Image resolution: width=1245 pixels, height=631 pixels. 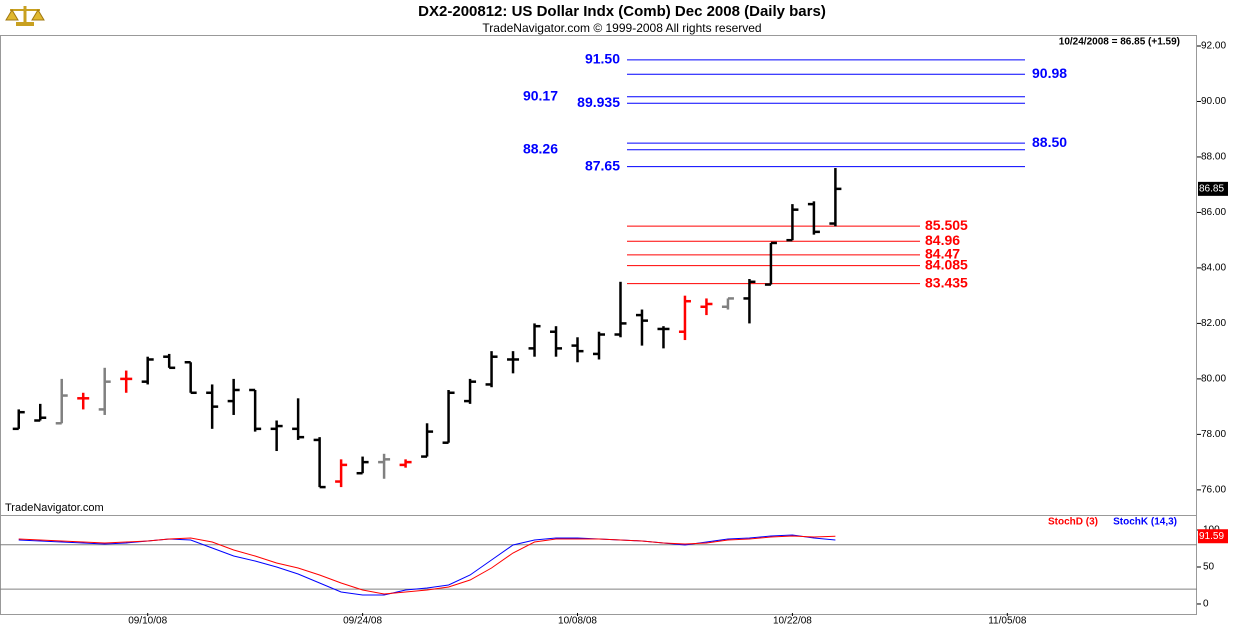 What do you see at coordinates (946, 264) in the screenshot?
I see `level-label: 84.085` at bounding box center [946, 264].